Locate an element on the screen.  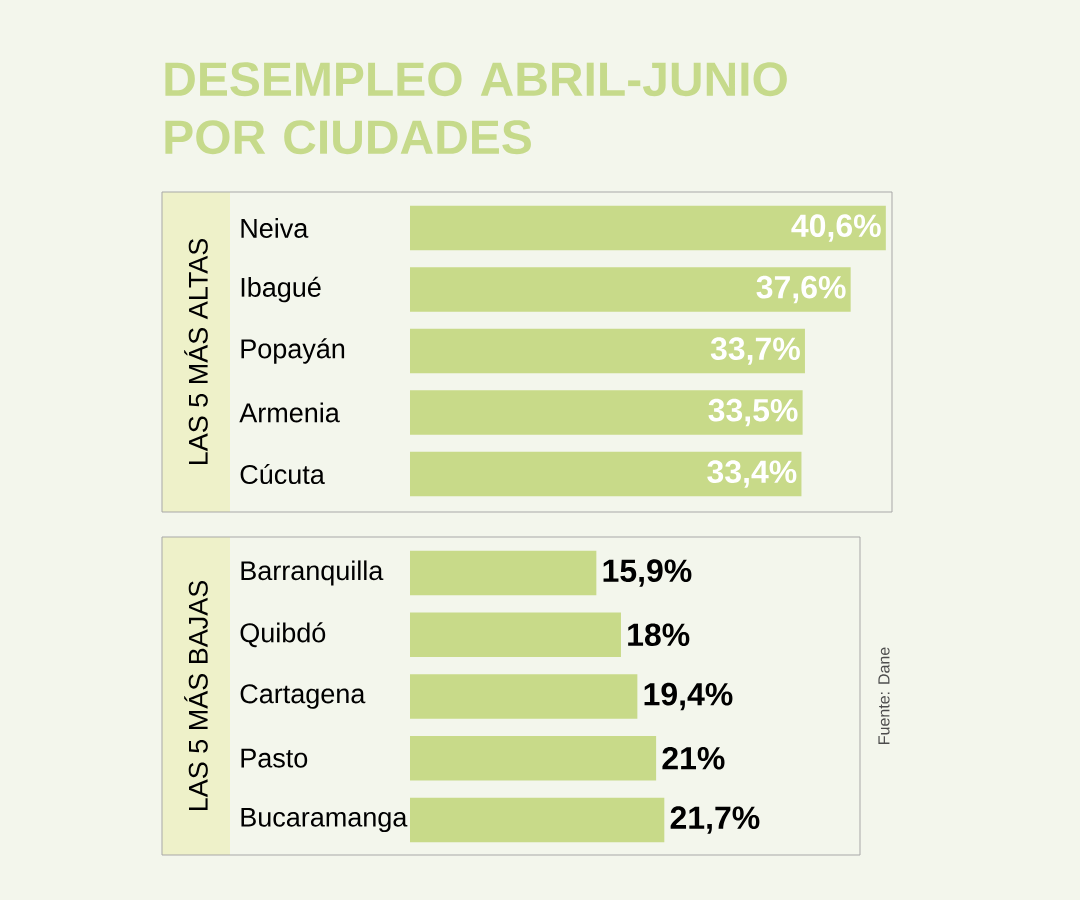
y-tick-label: Ibagué is located at coordinates (281, 289).